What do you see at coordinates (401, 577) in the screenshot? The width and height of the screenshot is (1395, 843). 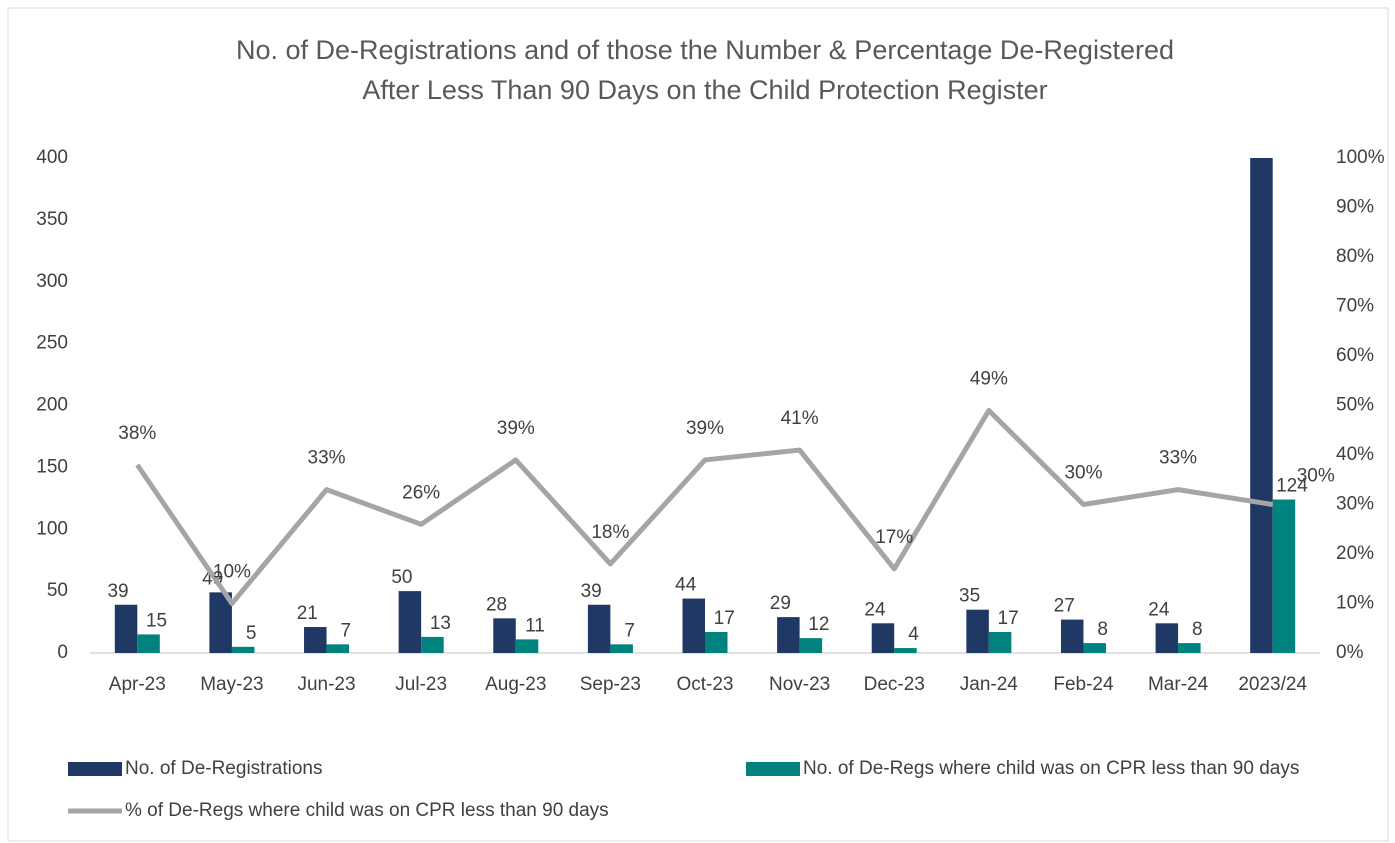 I see `bar-value-label: 50` at bounding box center [401, 577].